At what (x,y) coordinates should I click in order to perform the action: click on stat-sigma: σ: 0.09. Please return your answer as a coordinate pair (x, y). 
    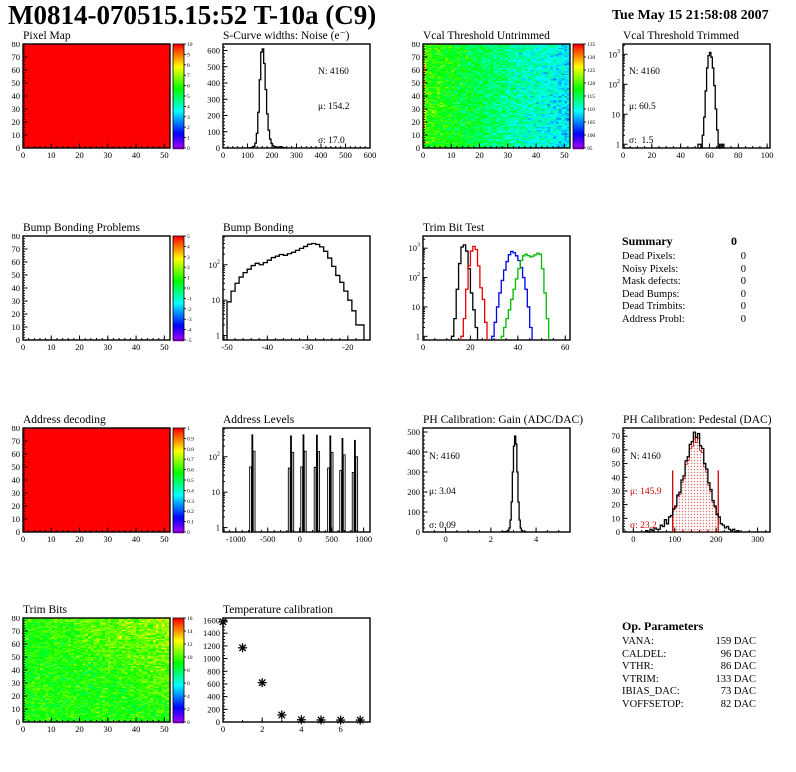
    Looking at the image, I should click on (442, 526).